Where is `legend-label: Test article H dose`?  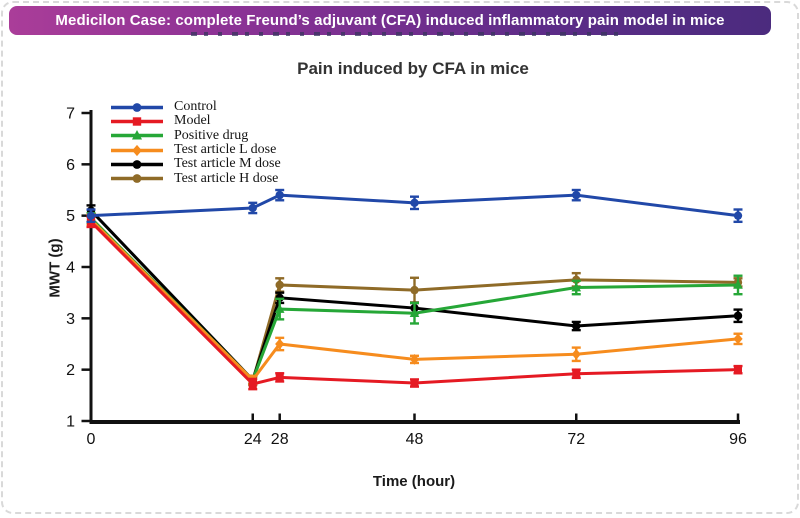
legend-label: Test article H dose is located at coordinates (226, 178).